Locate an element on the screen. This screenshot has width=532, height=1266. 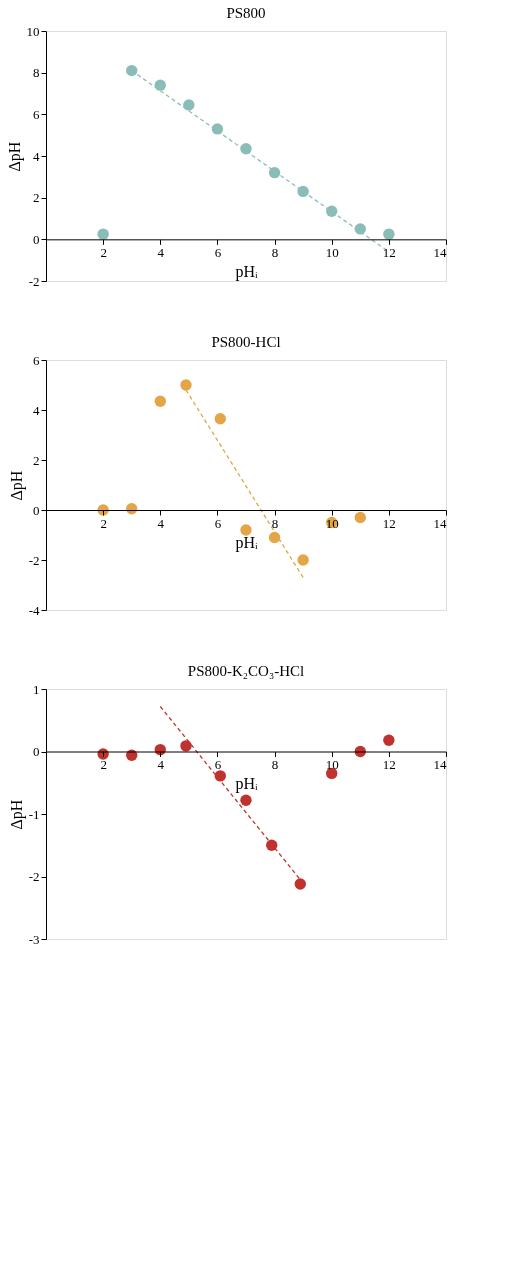
chart-title: PS800-HCl is located at coordinates (246, 342).